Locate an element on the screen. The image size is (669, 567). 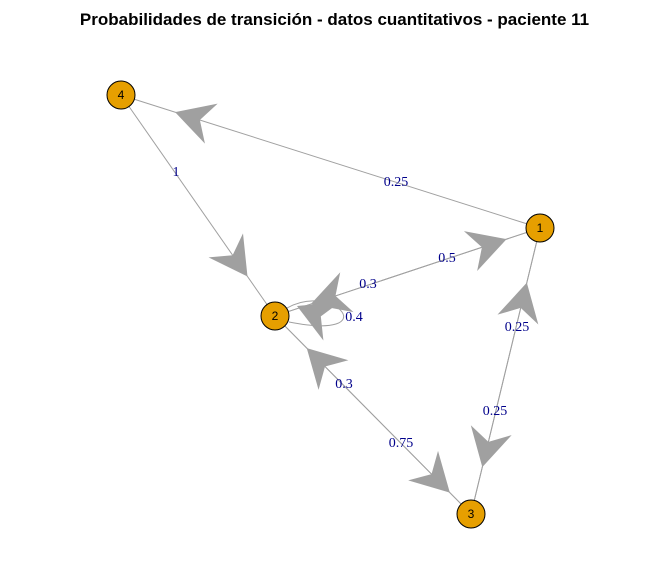
edge-1-2-3-label: 0.3 is located at coordinates (368, 284).